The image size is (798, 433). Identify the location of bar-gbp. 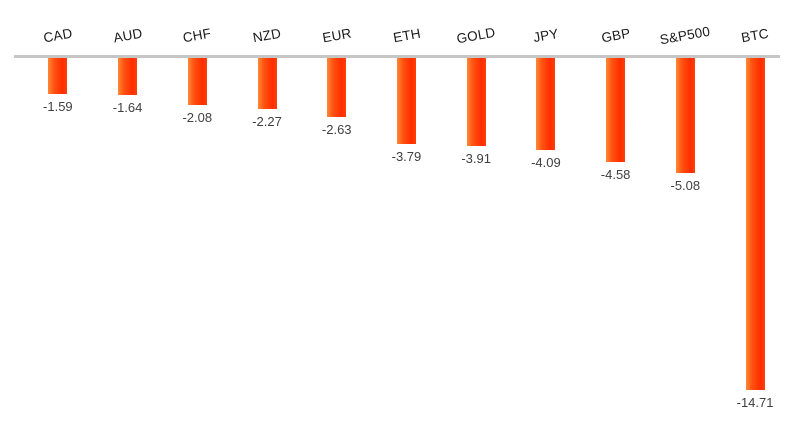
(616, 110).